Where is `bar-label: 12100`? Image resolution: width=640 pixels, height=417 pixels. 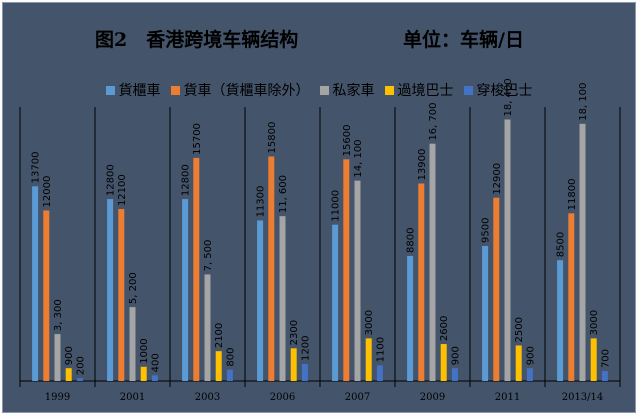 bar-label: 12100 is located at coordinates (122, 190).